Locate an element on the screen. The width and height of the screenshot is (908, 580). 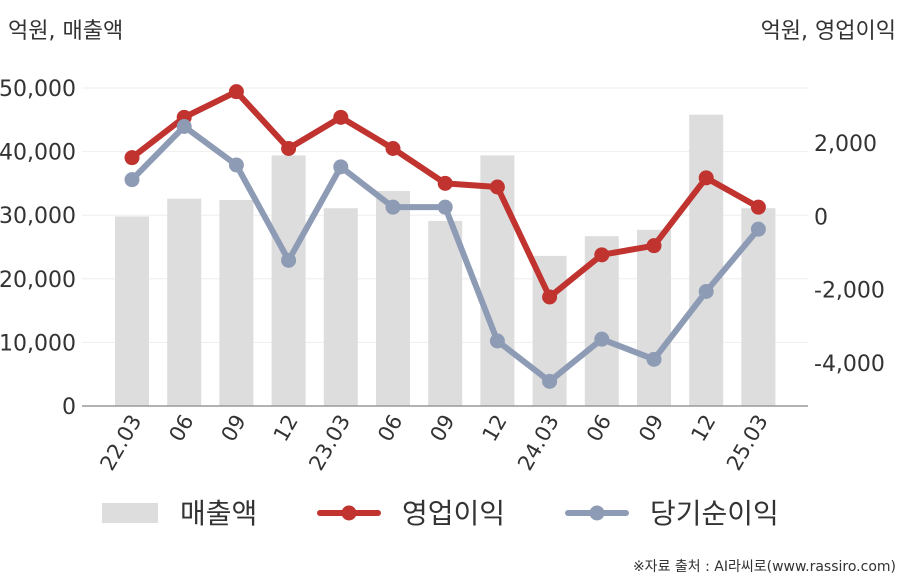
legend-swatch-net-marker is located at coordinates (597, 513).